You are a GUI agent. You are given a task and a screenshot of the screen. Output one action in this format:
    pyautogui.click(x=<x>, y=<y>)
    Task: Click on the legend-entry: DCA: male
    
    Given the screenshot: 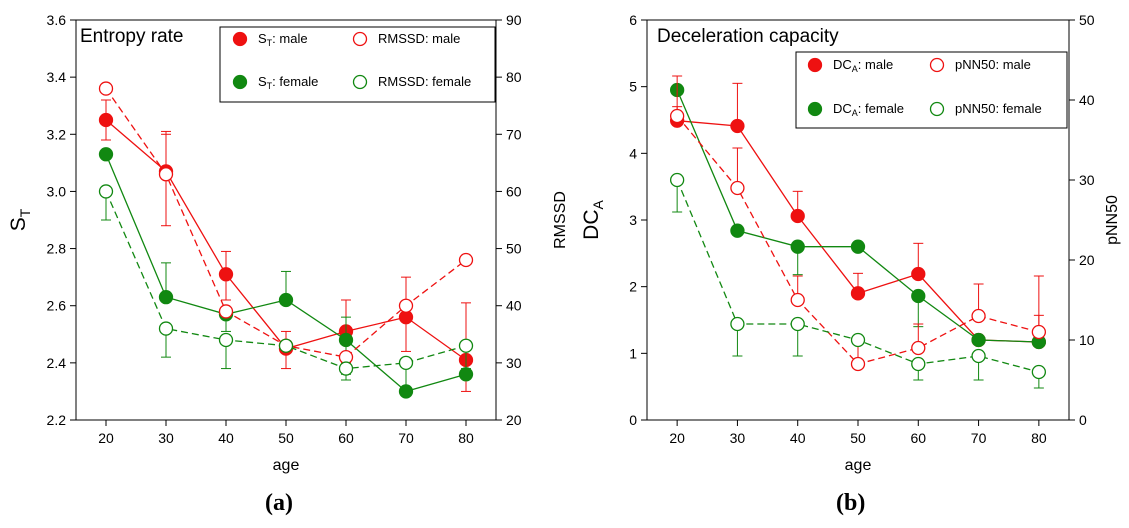 What is the action you would take?
    pyautogui.click(x=863, y=65)
    